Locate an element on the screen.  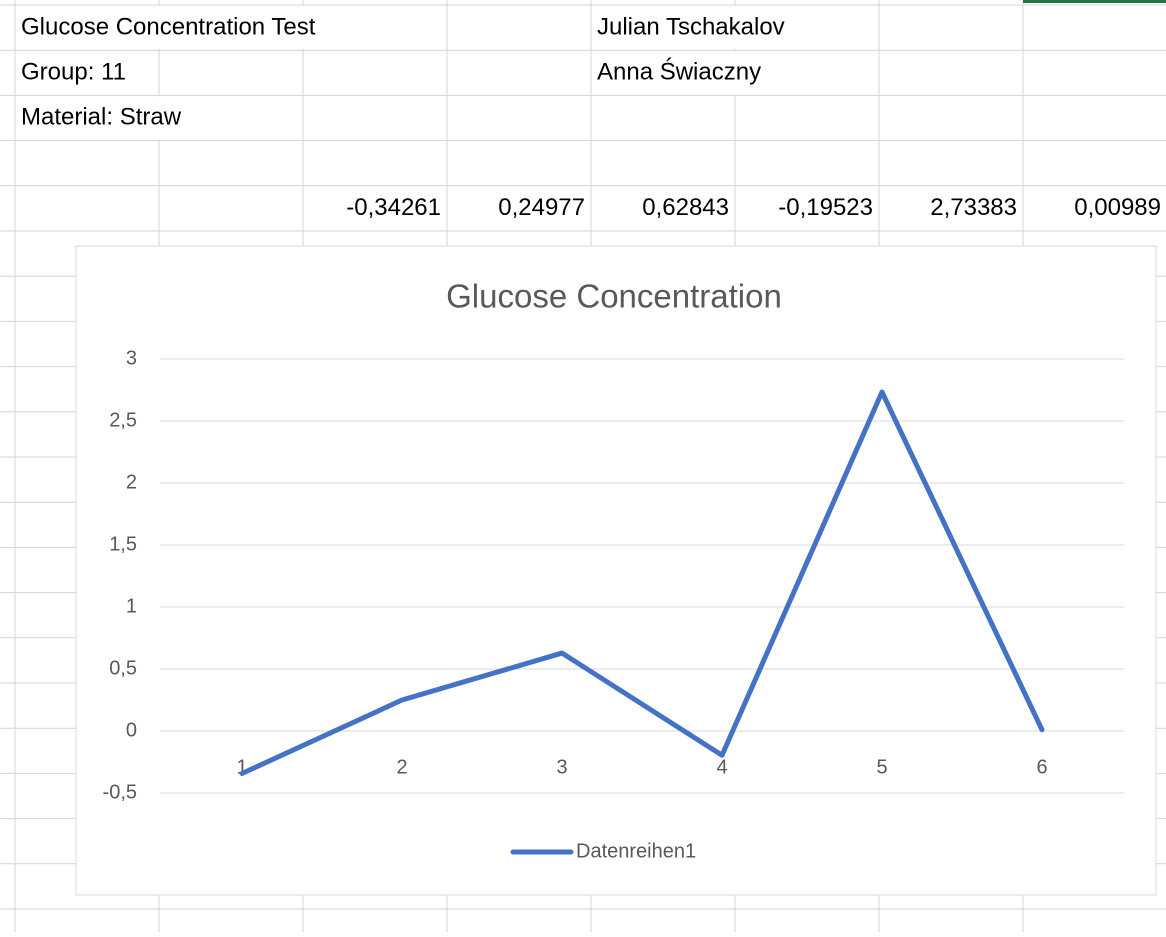
cell-text: Anna Świaczny is located at coordinates (679, 72).